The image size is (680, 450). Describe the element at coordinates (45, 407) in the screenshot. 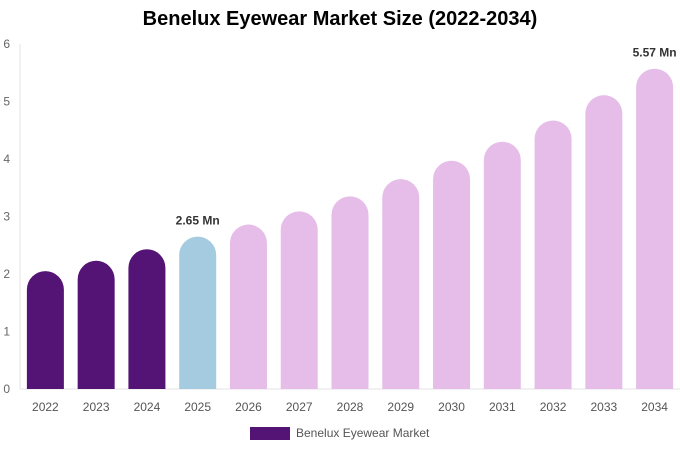

I see `x-tick-label: 2022` at that location.